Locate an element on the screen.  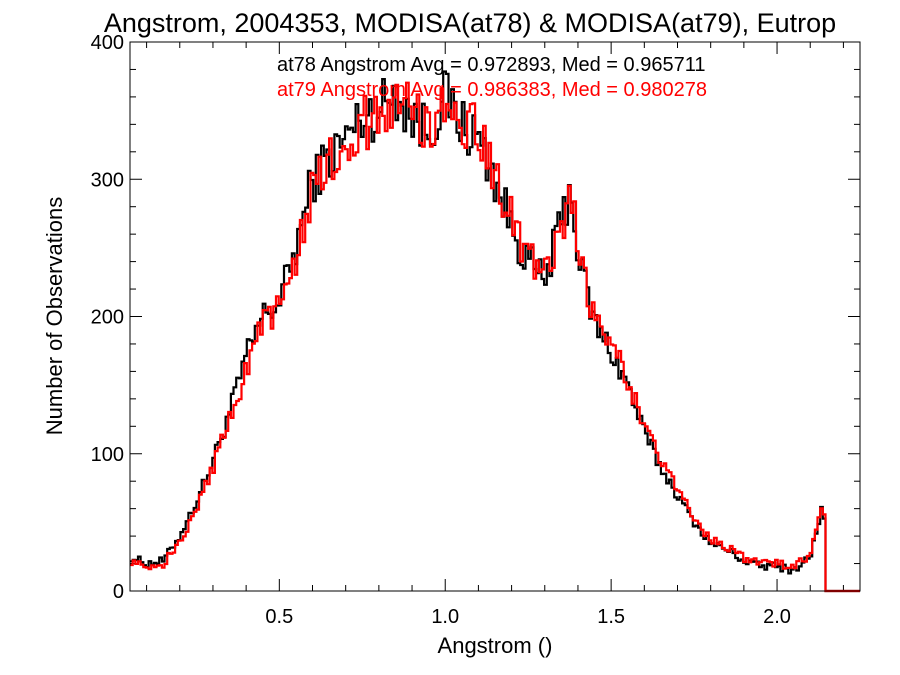
y-tick-label: 400 is located at coordinates (107, 43).